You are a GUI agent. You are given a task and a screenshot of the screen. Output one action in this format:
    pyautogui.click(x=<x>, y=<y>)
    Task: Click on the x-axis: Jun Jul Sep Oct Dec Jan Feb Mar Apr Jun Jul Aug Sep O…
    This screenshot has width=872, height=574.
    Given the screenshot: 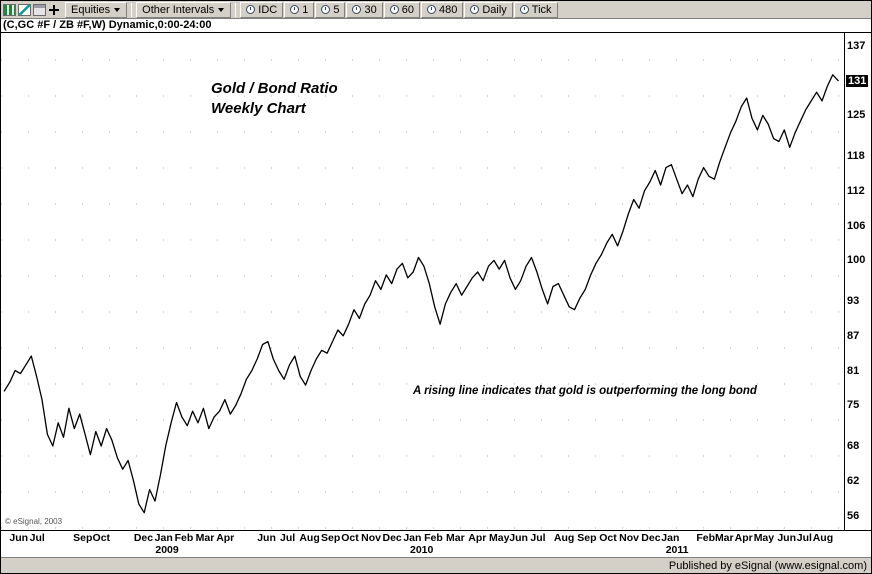 What is the action you would take?
    pyautogui.click(x=436, y=543)
    